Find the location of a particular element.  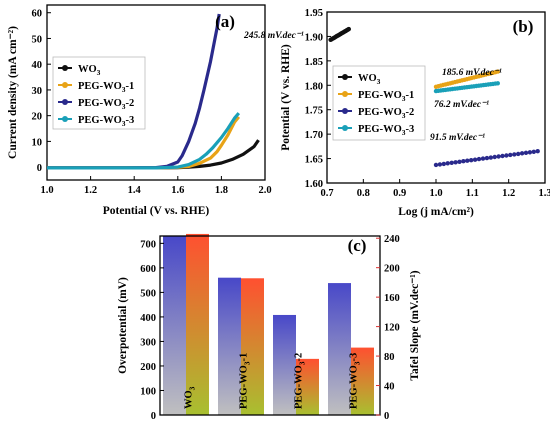

category-label-suffix: -1 is located at coordinates (244, 357).